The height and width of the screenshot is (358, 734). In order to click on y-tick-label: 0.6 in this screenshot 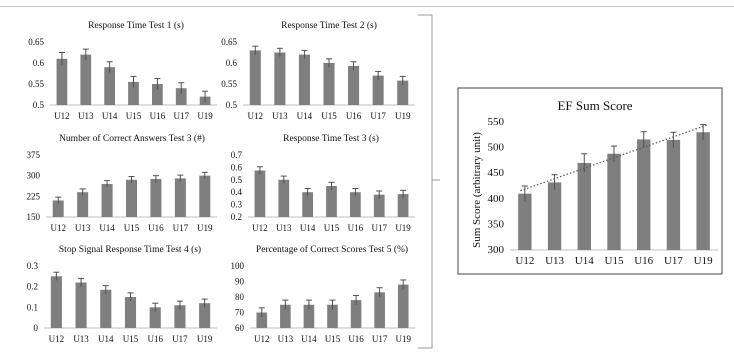, I will do `click(39, 63)`.